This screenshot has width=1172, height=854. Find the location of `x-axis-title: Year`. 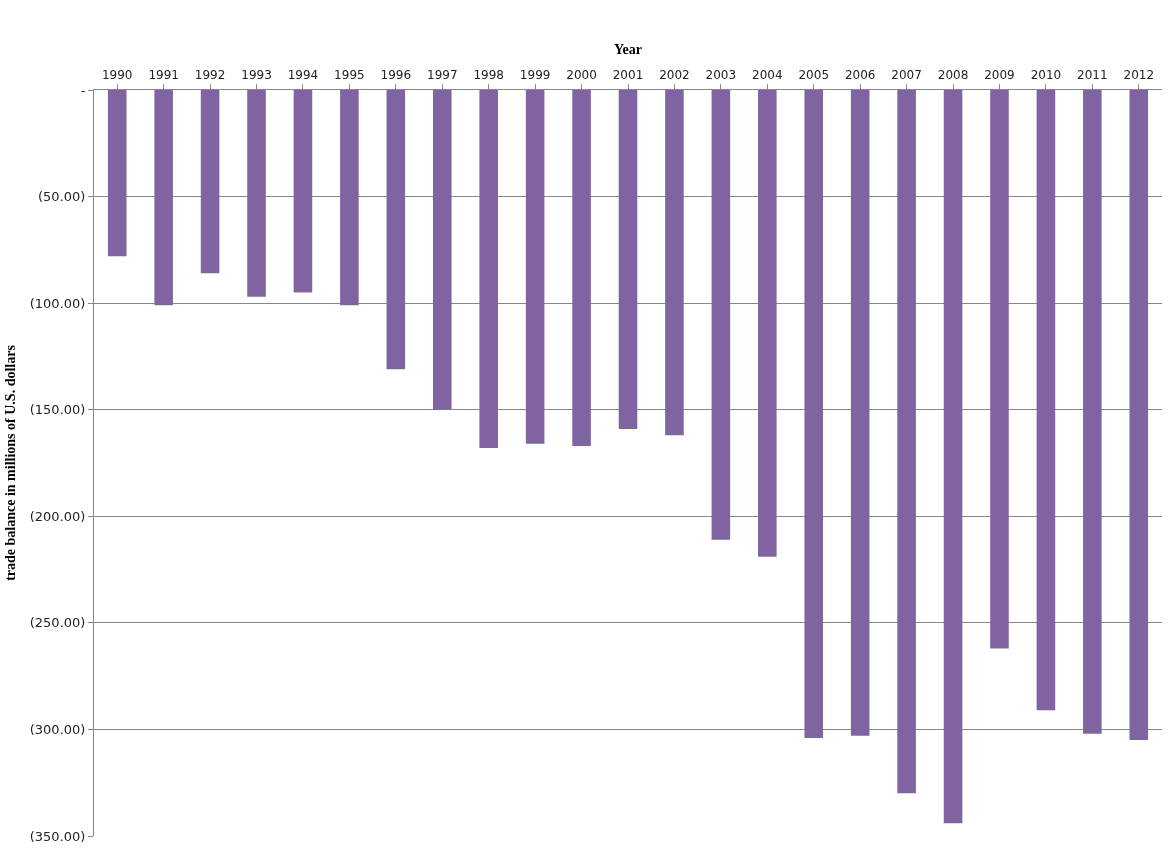

x-axis-title: Year is located at coordinates (628, 49).